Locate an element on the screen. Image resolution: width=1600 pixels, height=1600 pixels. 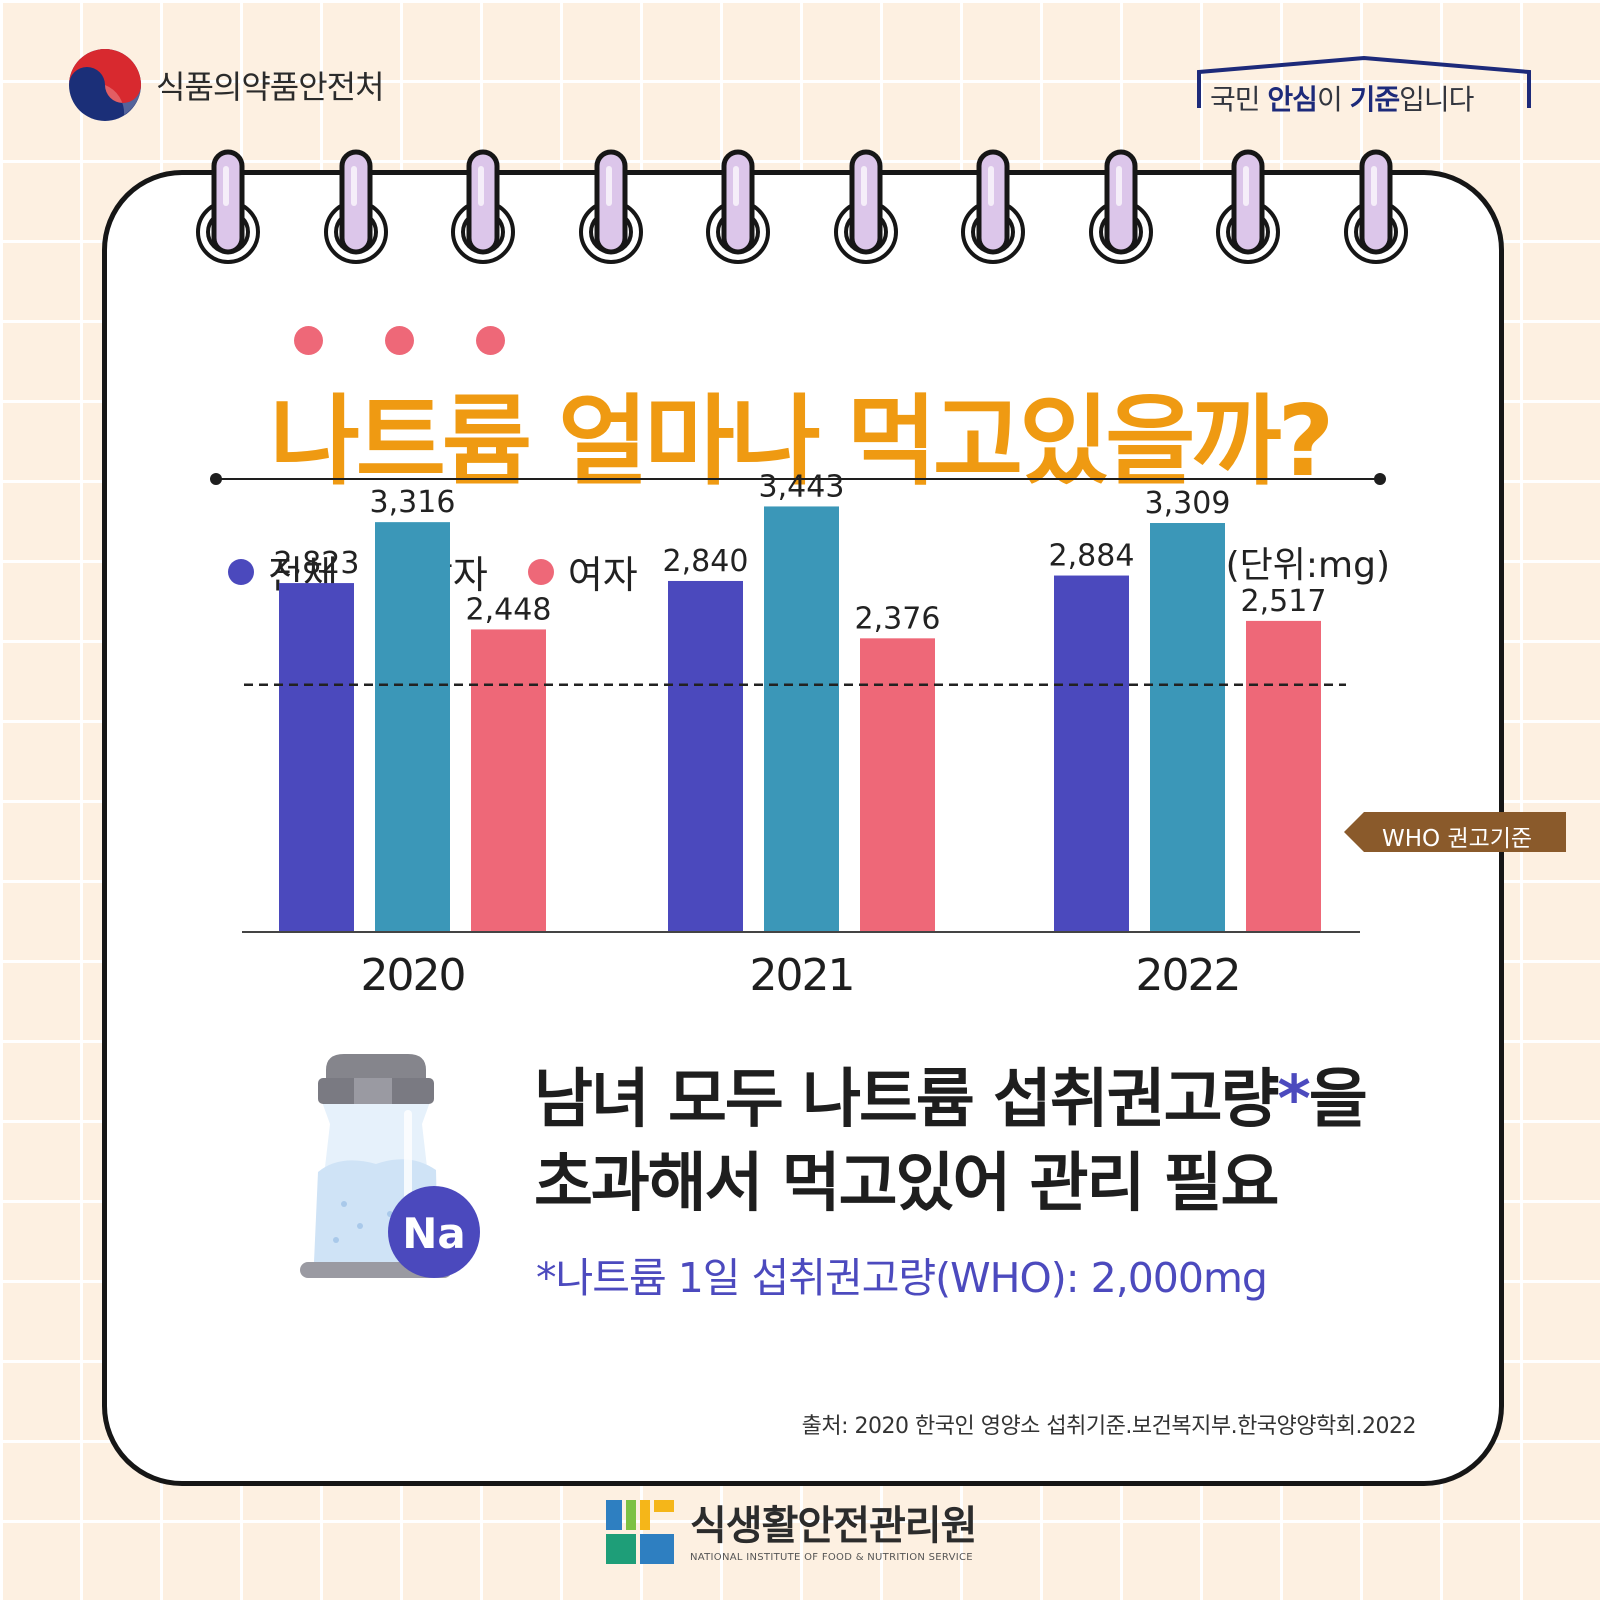
page-title: 나트륨 얼마나 먹고있을까? is located at coordinates (802, 442).